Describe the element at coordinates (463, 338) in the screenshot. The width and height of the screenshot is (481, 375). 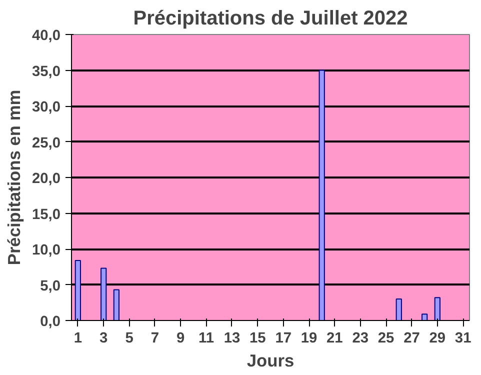
I see `x-tick-label: 31` at that location.